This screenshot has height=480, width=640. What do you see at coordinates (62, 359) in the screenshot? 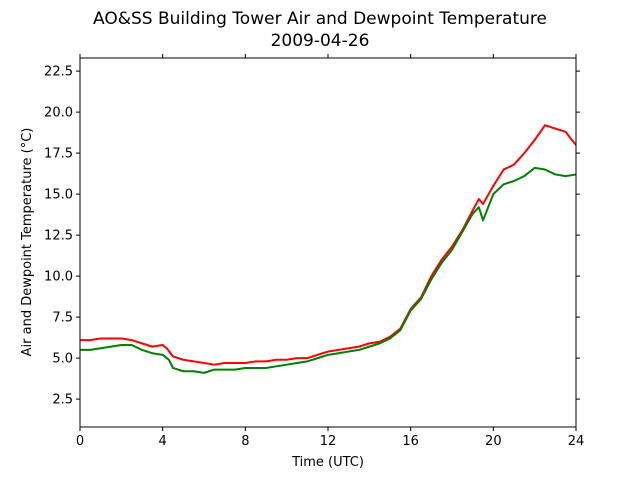
I see `y-tick-label: 5.0` at bounding box center [62, 359].